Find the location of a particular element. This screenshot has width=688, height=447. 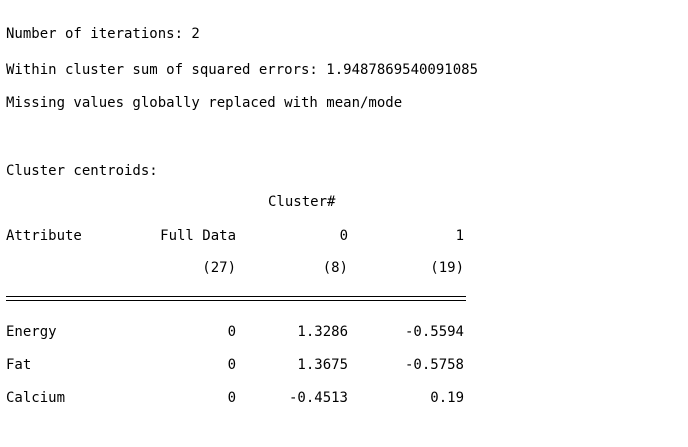

table-separator is located at coordinates (236, 298).